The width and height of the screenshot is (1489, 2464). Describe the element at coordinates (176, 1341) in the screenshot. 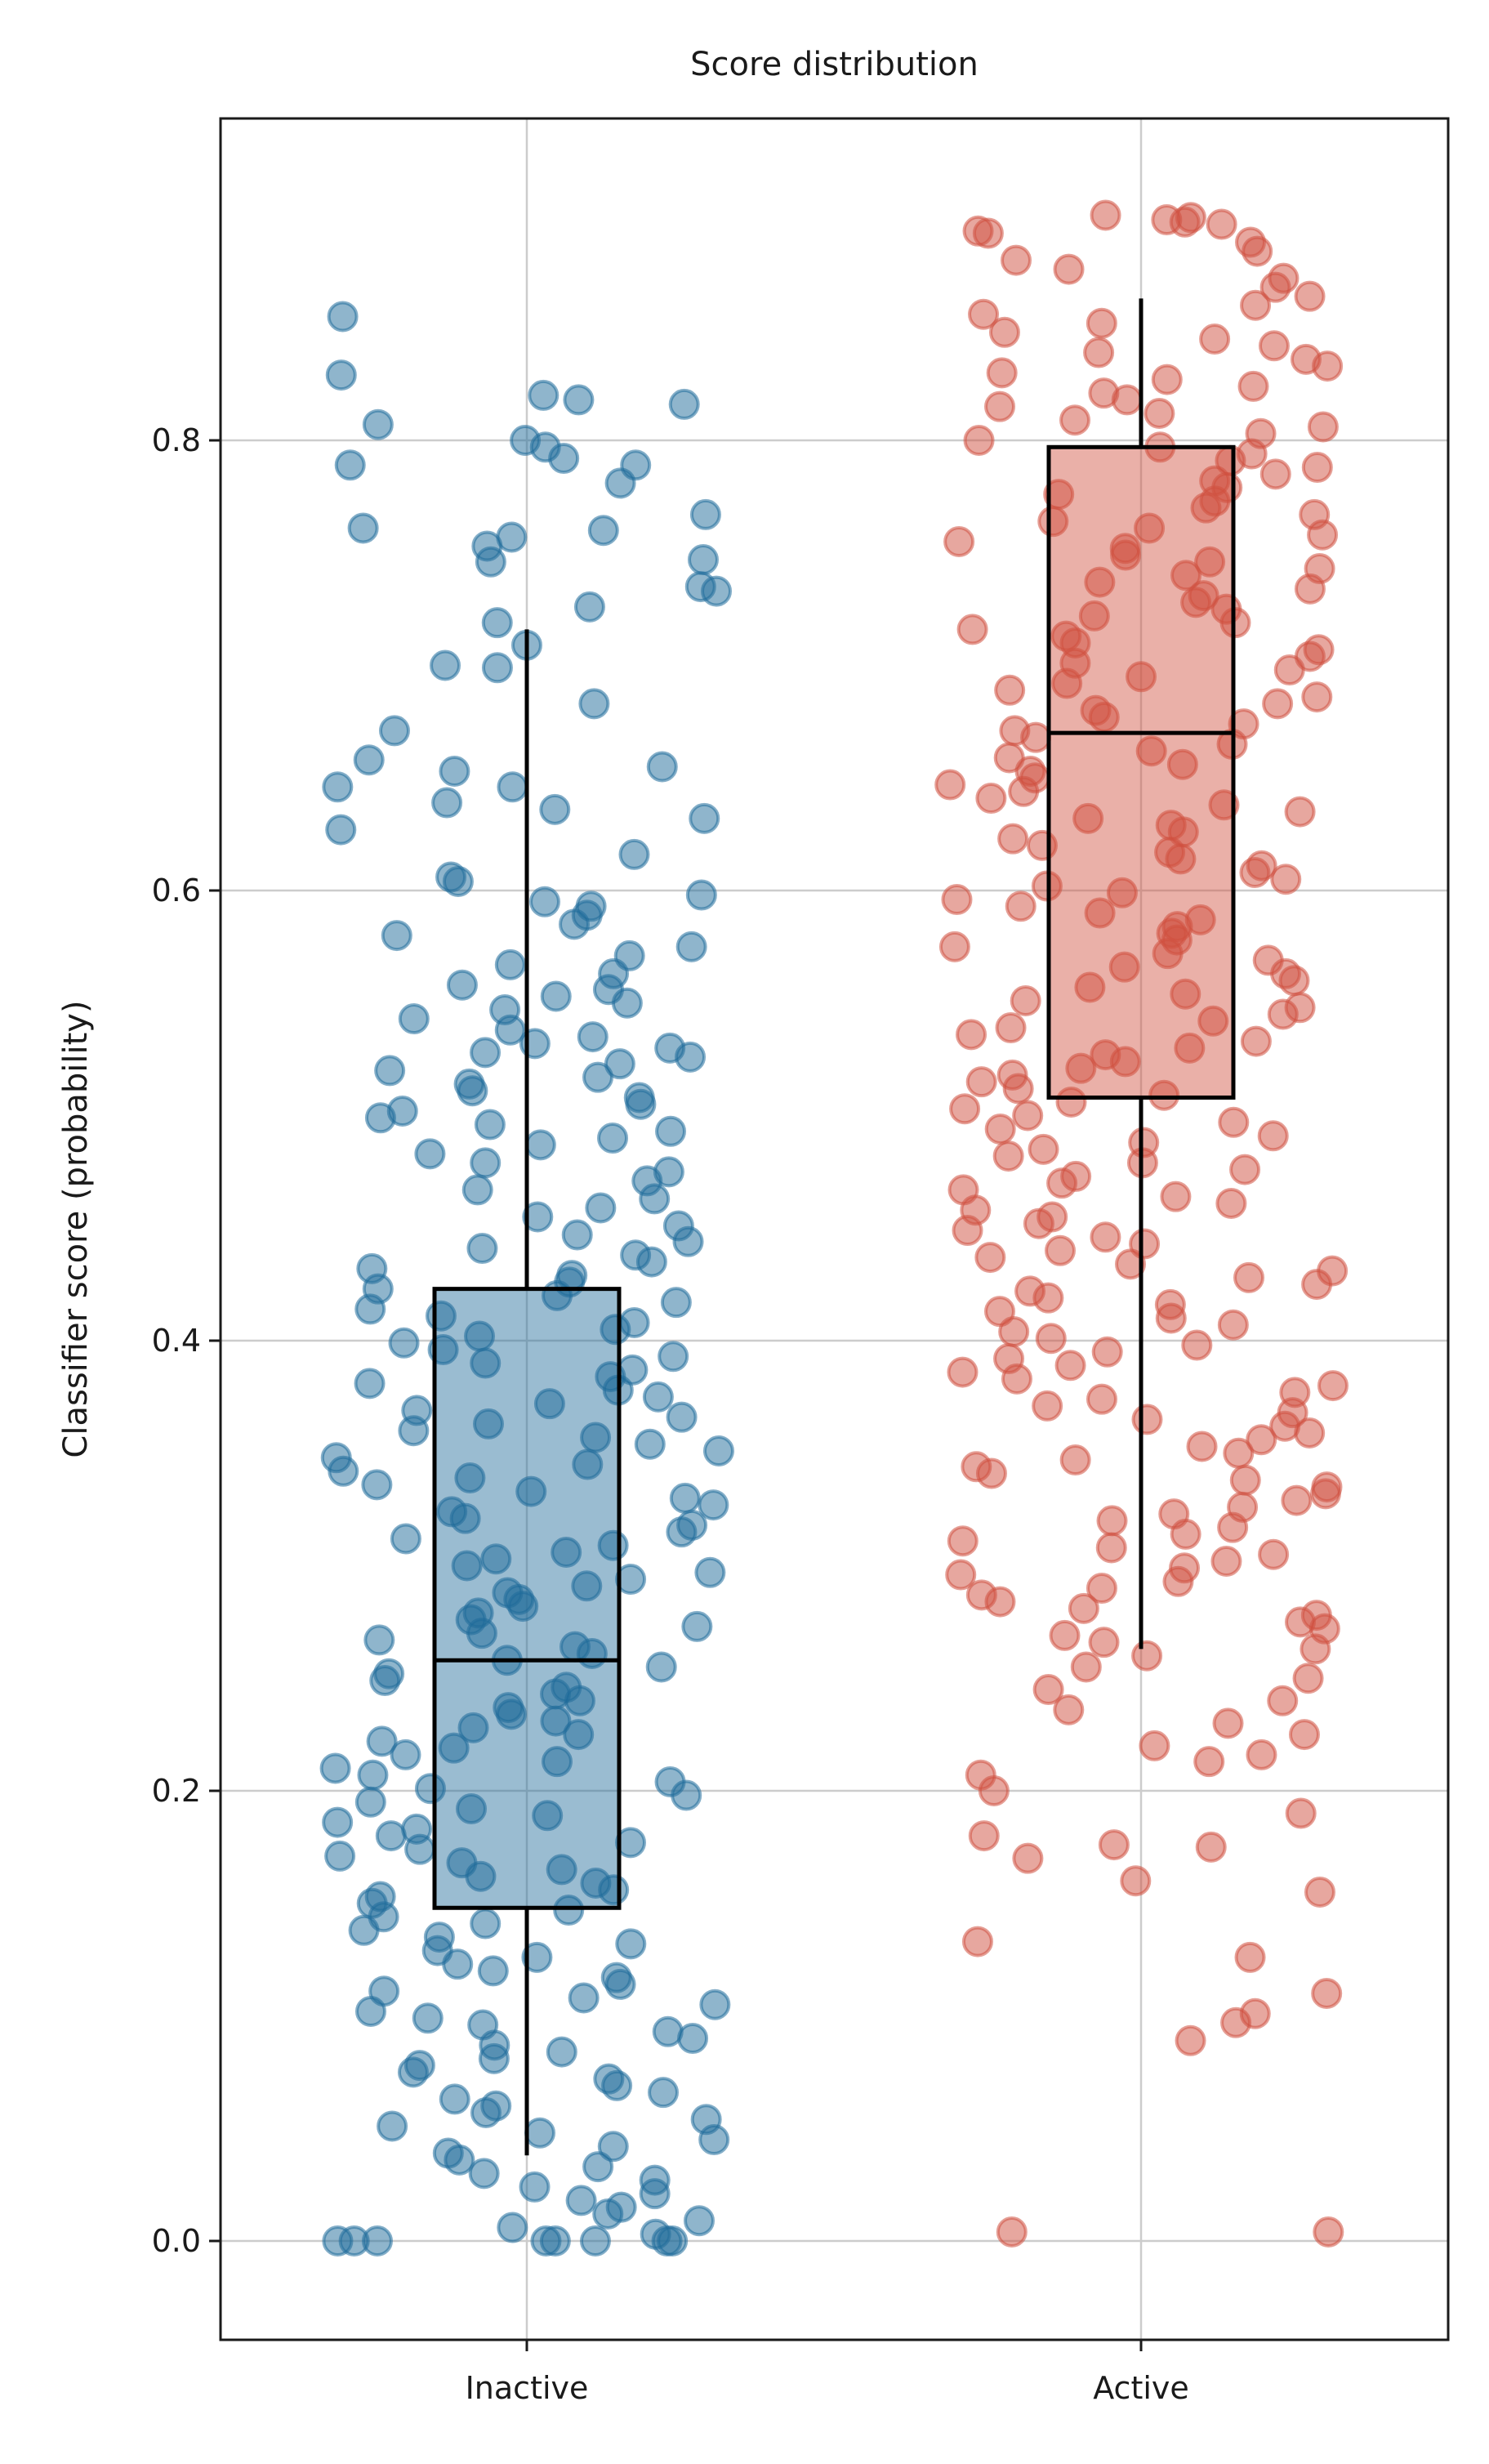

I see `y-tick-label: 0.4` at that location.